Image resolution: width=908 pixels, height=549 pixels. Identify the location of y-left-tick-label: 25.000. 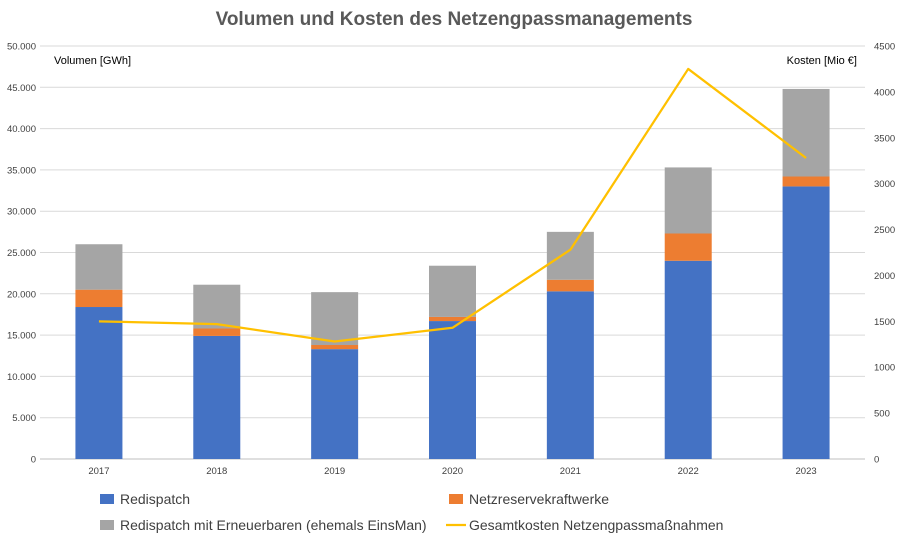
(21, 253).